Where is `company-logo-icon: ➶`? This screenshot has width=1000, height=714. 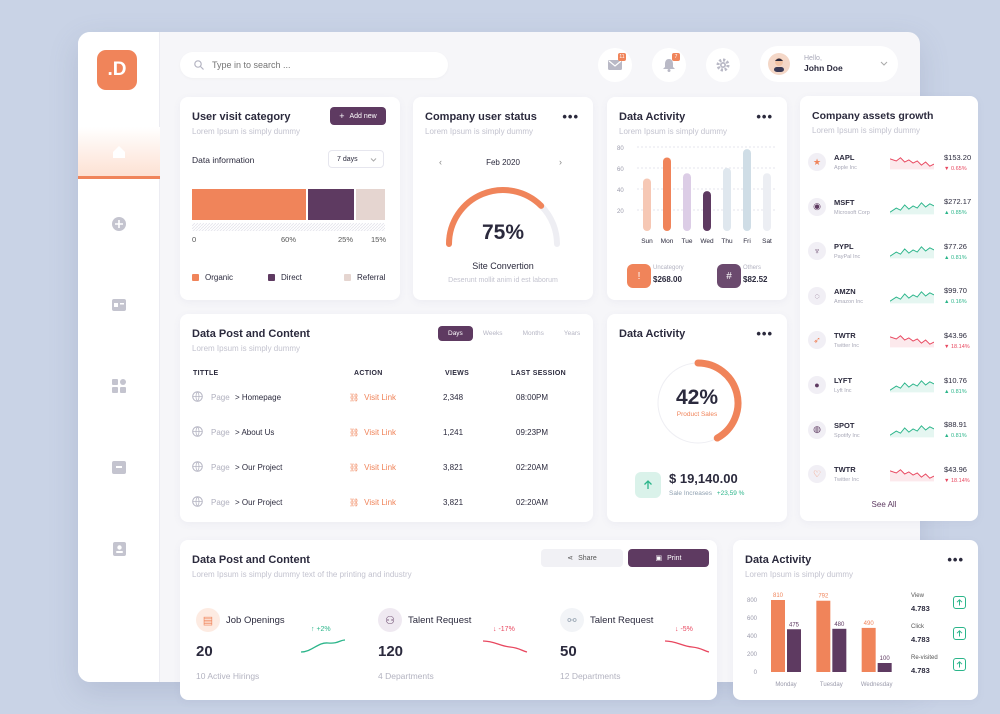 company-logo-icon: ➶ is located at coordinates (817, 340).